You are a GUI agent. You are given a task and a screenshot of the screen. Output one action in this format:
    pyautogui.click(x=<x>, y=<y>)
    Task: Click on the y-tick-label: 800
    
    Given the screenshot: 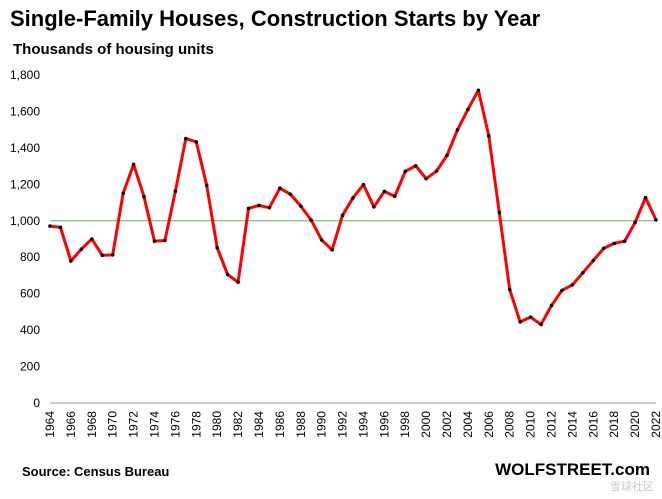 What is the action you would take?
    pyautogui.click(x=30, y=257)
    